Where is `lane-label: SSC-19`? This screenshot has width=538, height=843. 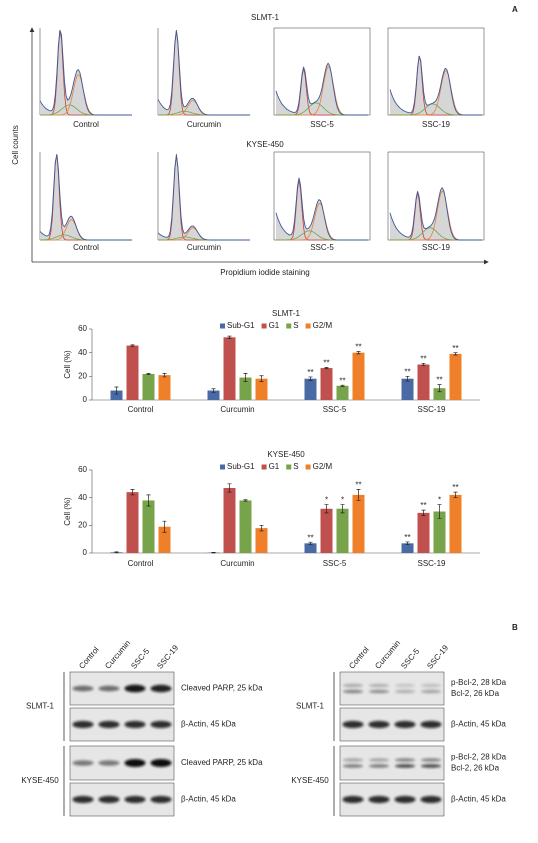 lane-label: SSC-19 is located at coordinates (437, 657).